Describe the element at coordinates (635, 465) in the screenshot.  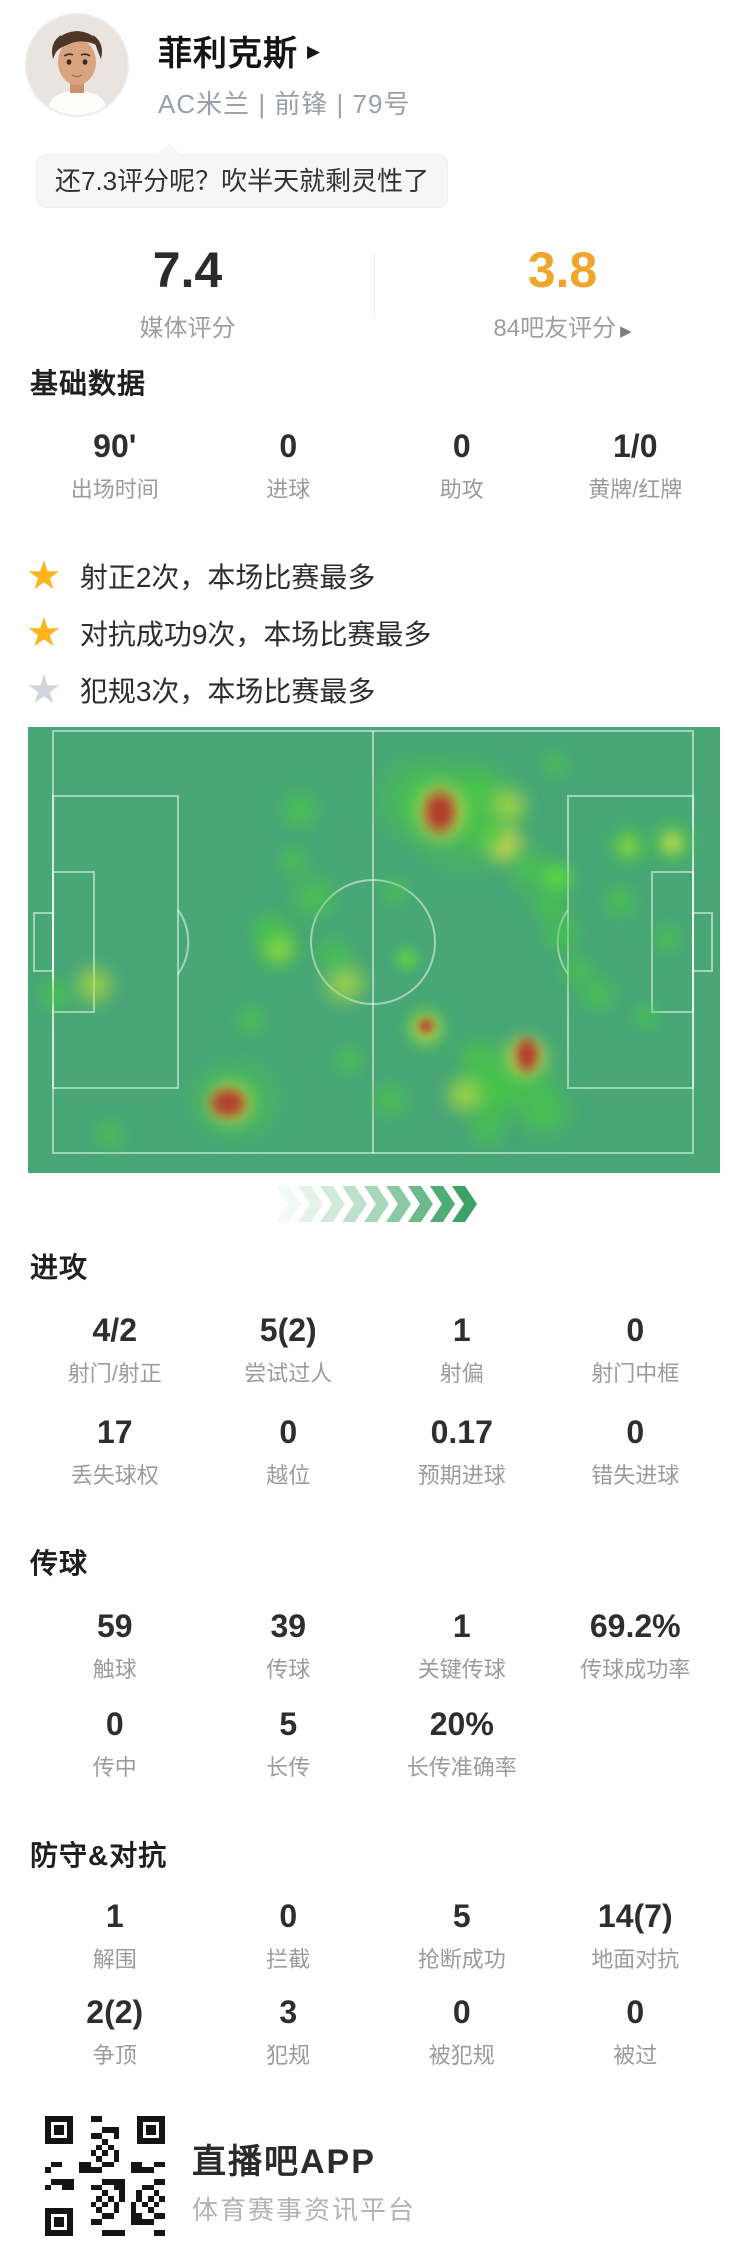
I see `stat-cards: 1/0 黄牌/红牌` at that location.